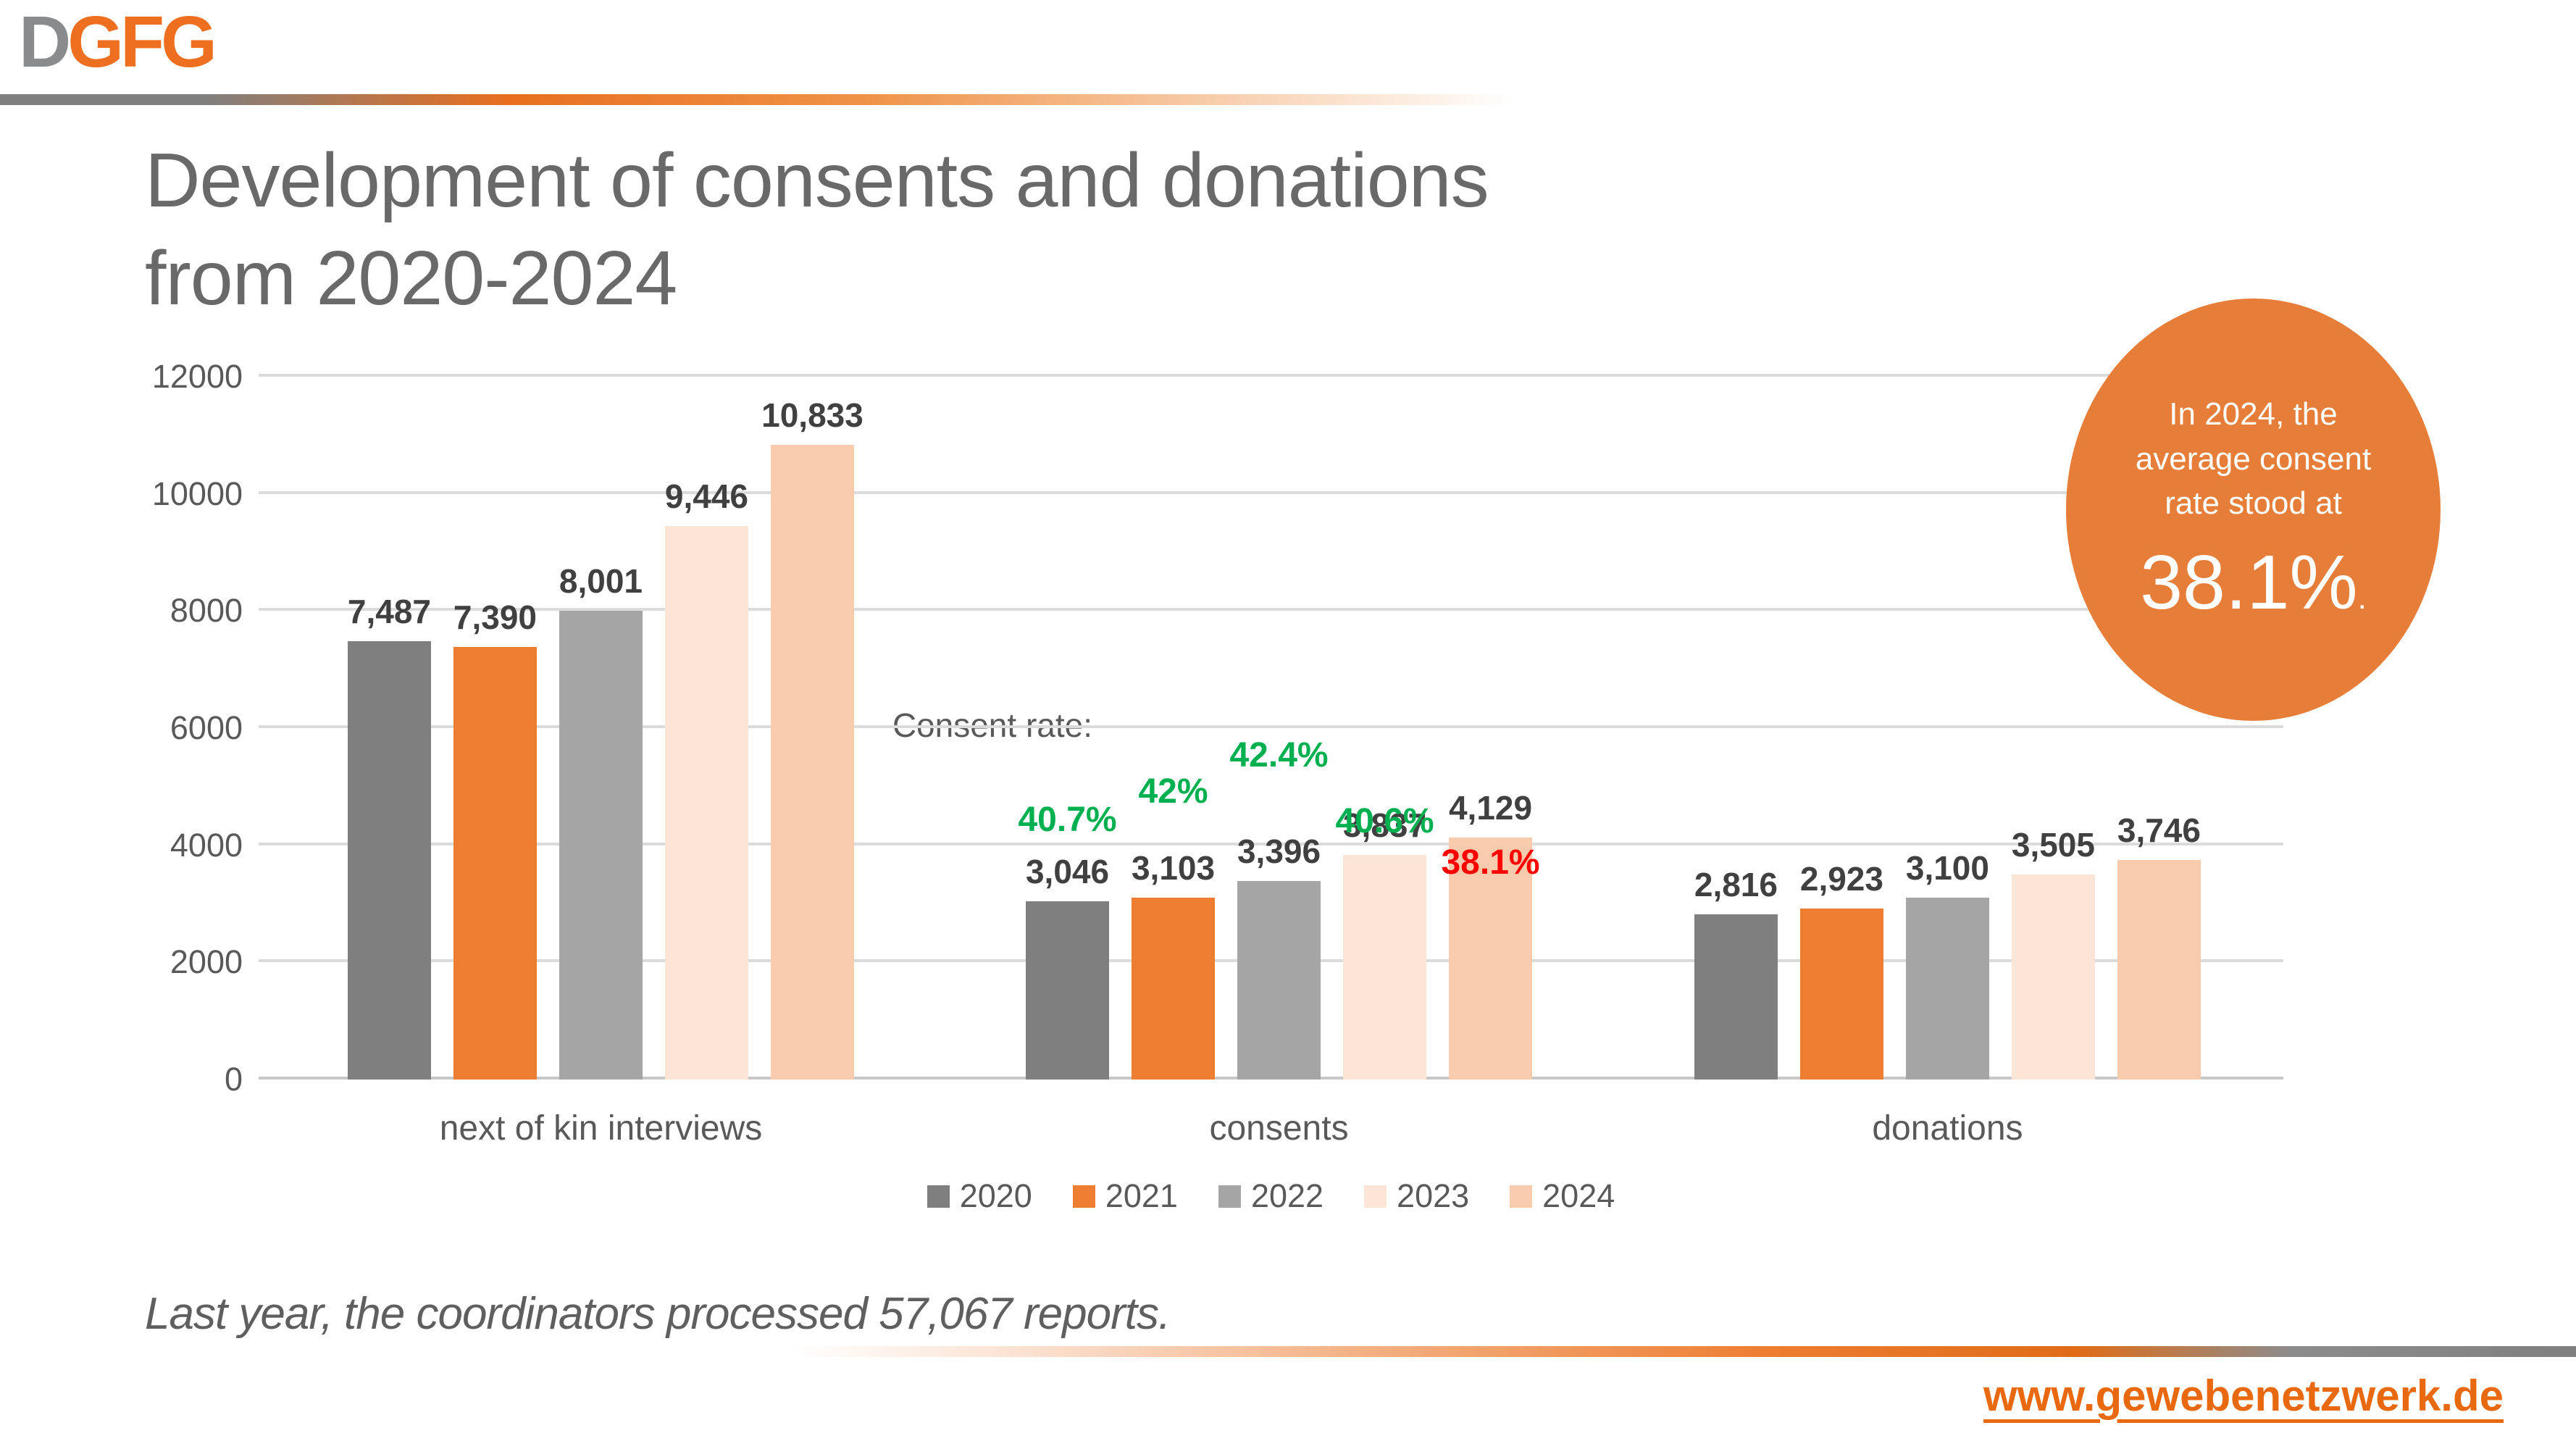  Describe the element at coordinates (706, 803) in the screenshot. I see `bar-2023-next-of-kin-interviews` at that location.